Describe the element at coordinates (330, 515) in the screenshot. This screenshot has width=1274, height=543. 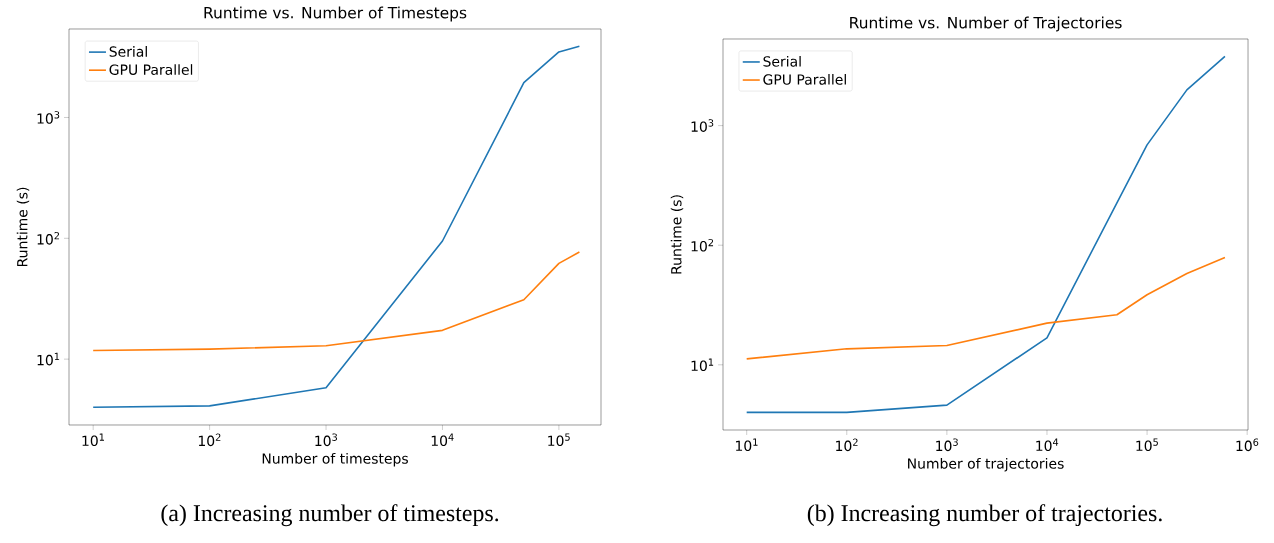
I see `text: (a) Increasing number of timesteps.` at that location.